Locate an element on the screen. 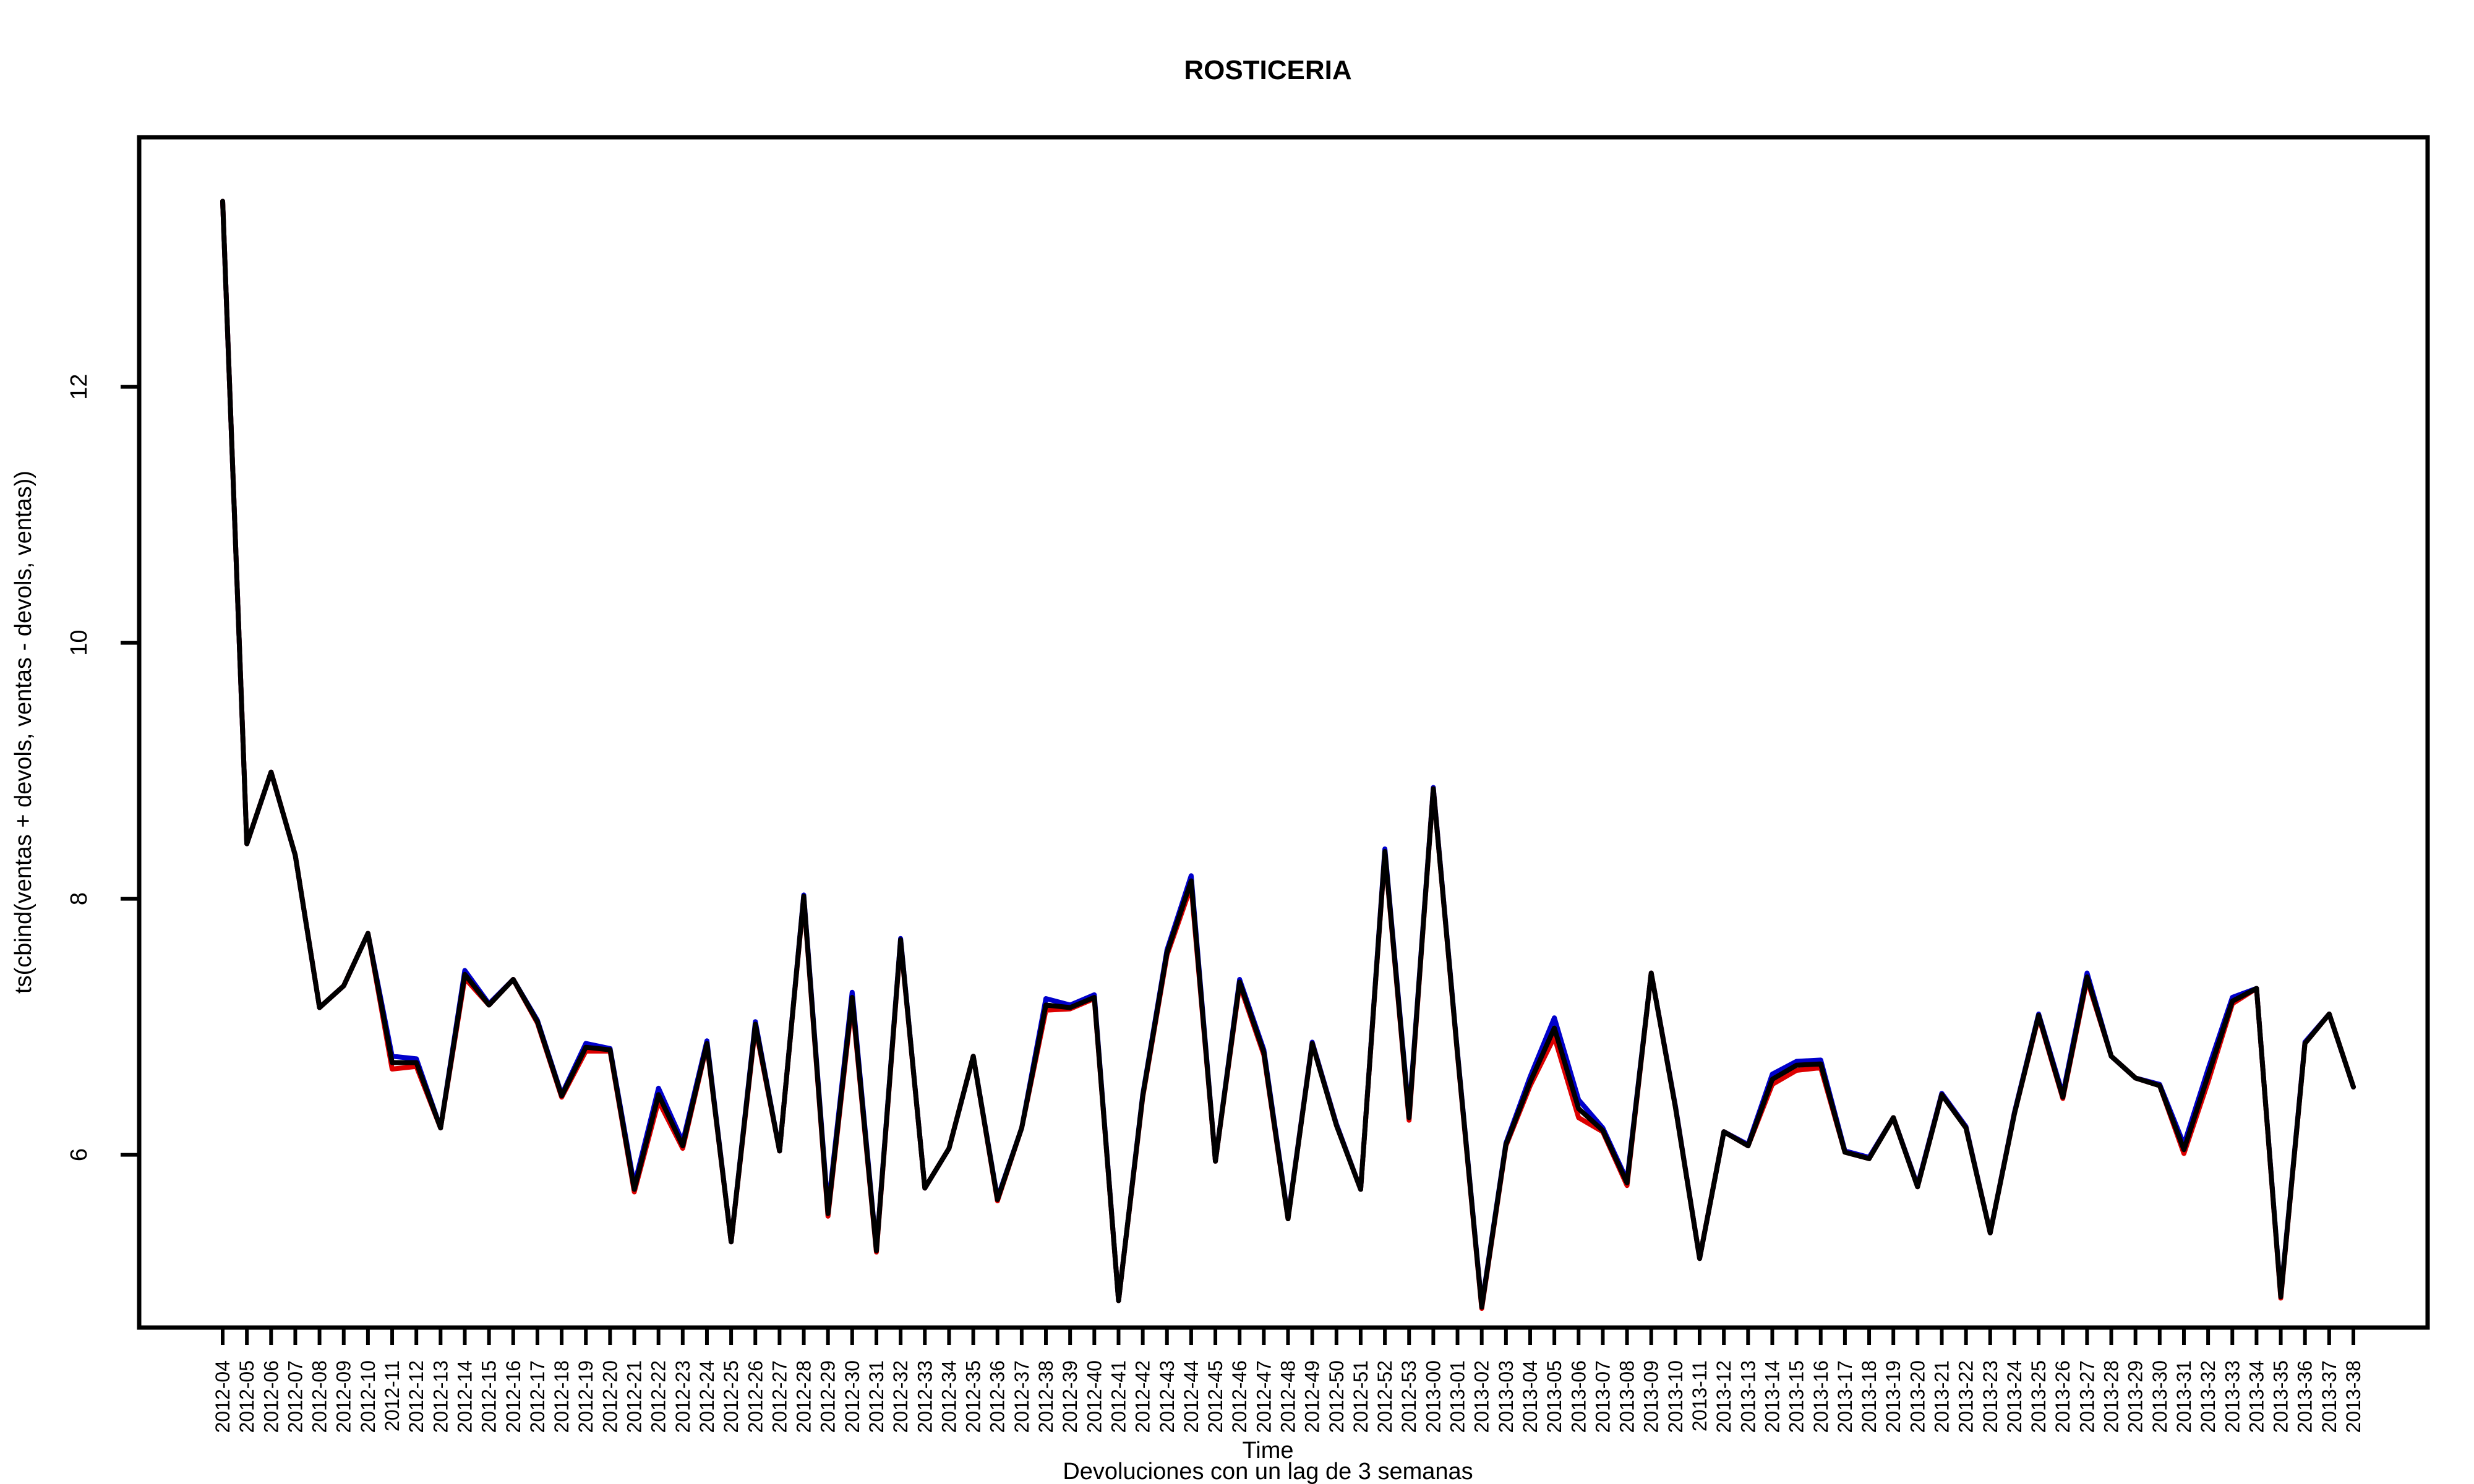  x-tick-label-2012-44: 2012-44 is located at coordinates (1191, 1396).